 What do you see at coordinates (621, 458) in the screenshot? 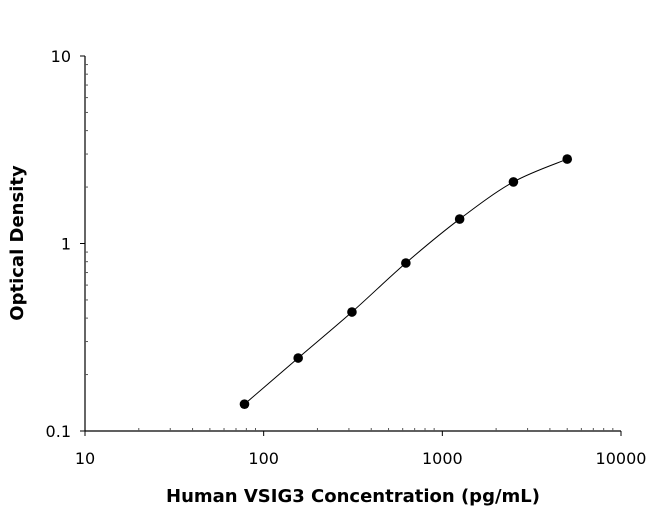
I see `x-tick-label: 10000` at bounding box center [621, 458].